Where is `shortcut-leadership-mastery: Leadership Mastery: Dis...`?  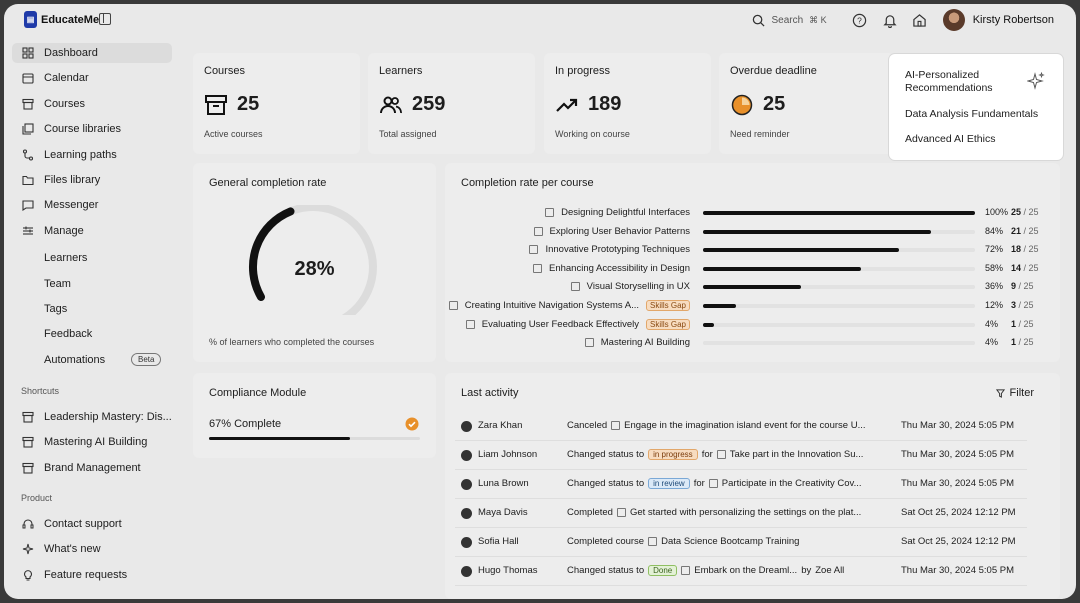 shortcut-leadership-mastery: Leadership Mastery: Dis... is located at coordinates (97, 417).